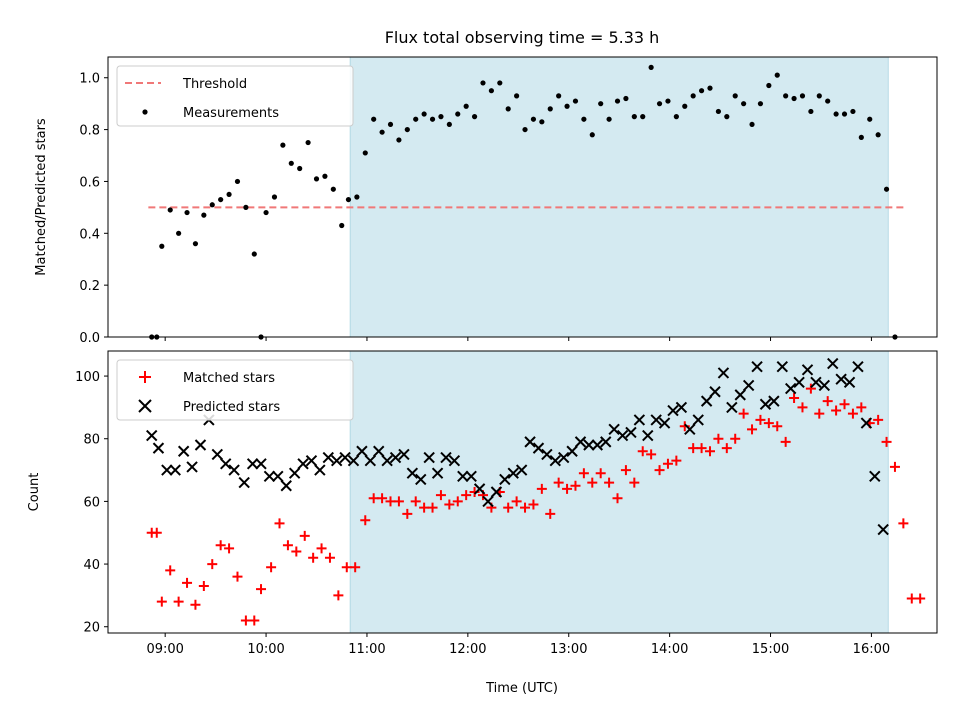 The height and width of the screenshot is (720, 960). What do you see at coordinates (366, 649) in the screenshot?
I see `x-tick-label: 11:00` at bounding box center [366, 649].